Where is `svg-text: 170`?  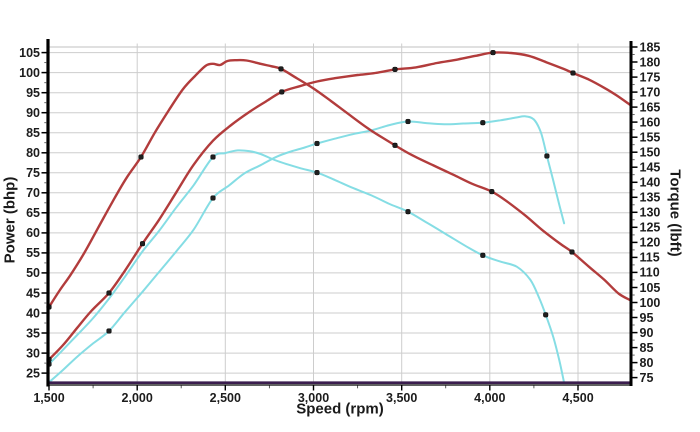 svg-text: 170 is located at coordinates (650, 92).